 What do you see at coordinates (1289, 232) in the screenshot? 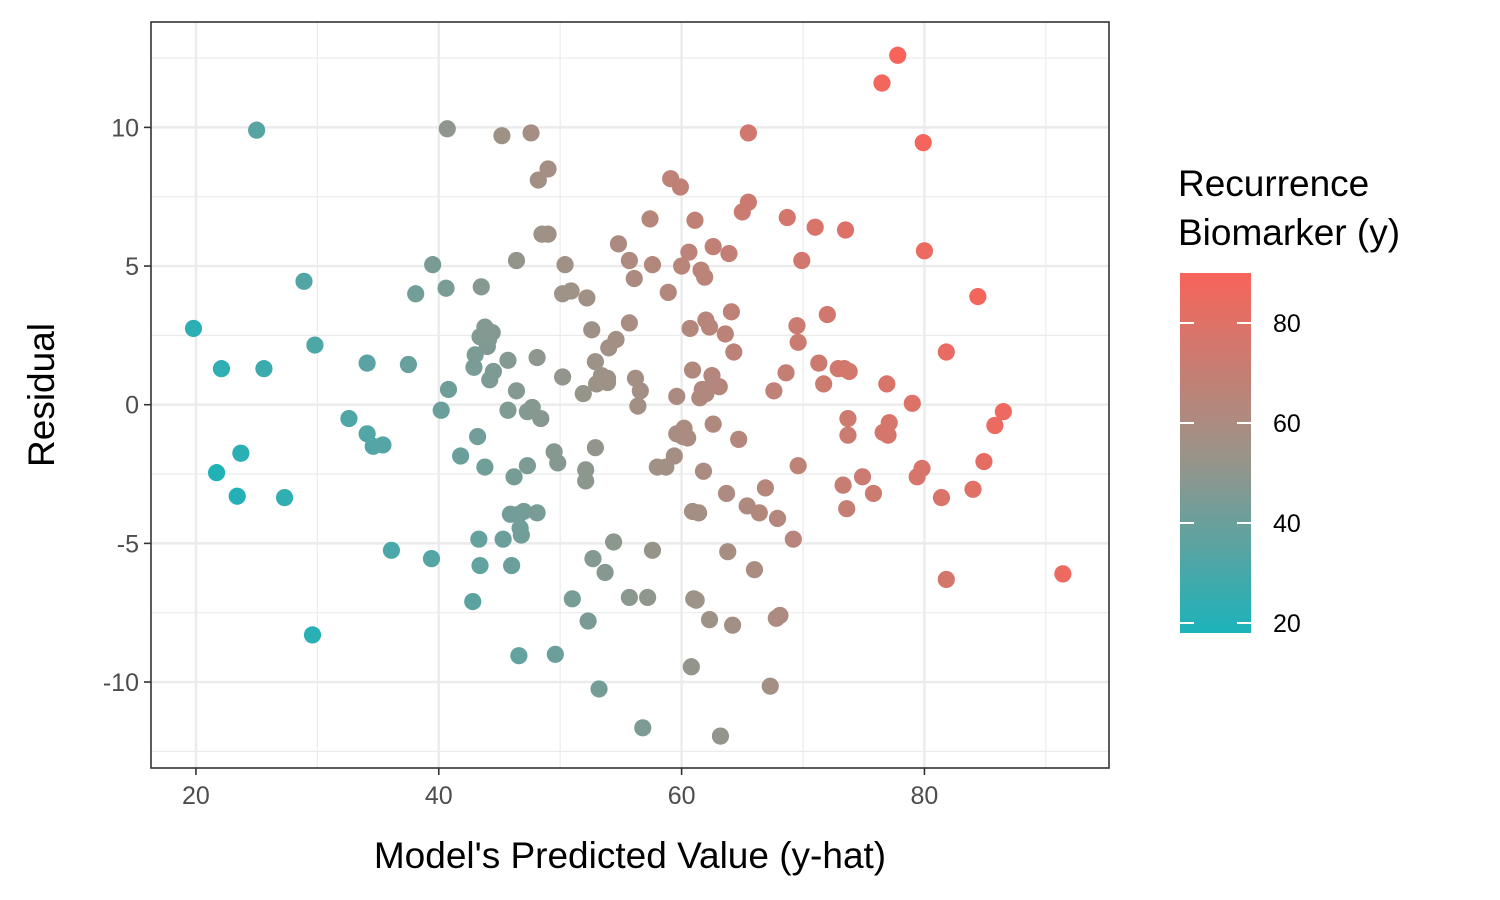
I see `legend-title-line-2: Biomarker (y)` at bounding box center [1289, 232].